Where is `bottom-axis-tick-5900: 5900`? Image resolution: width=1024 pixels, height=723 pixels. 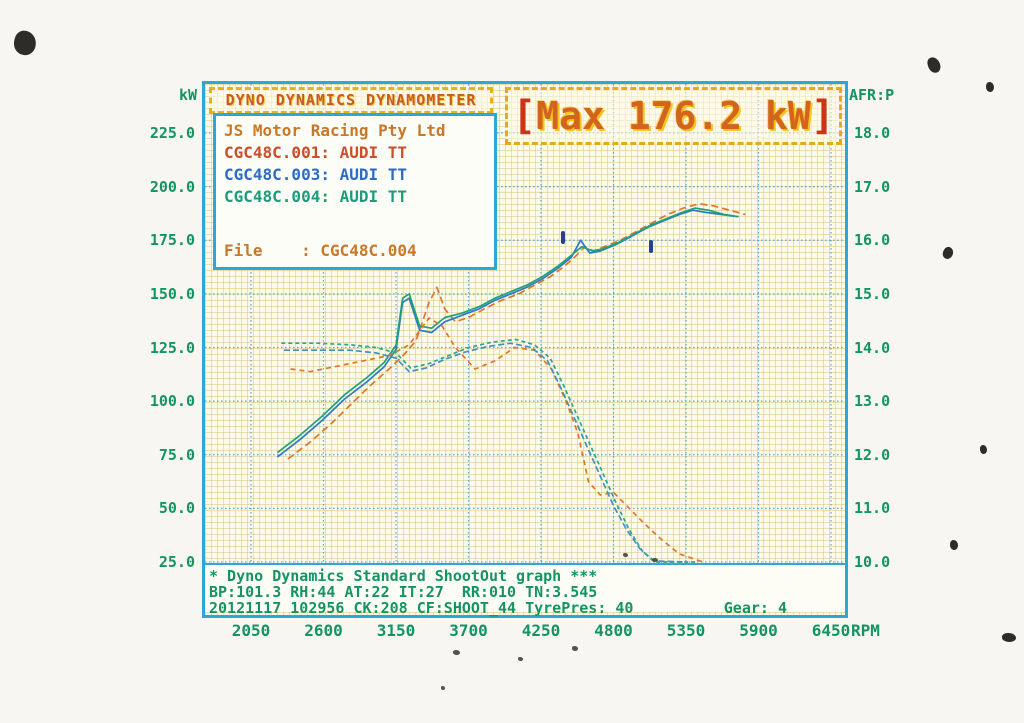 bottom-axis-tick-5900: 5900 is located at coordinates (758, 630).